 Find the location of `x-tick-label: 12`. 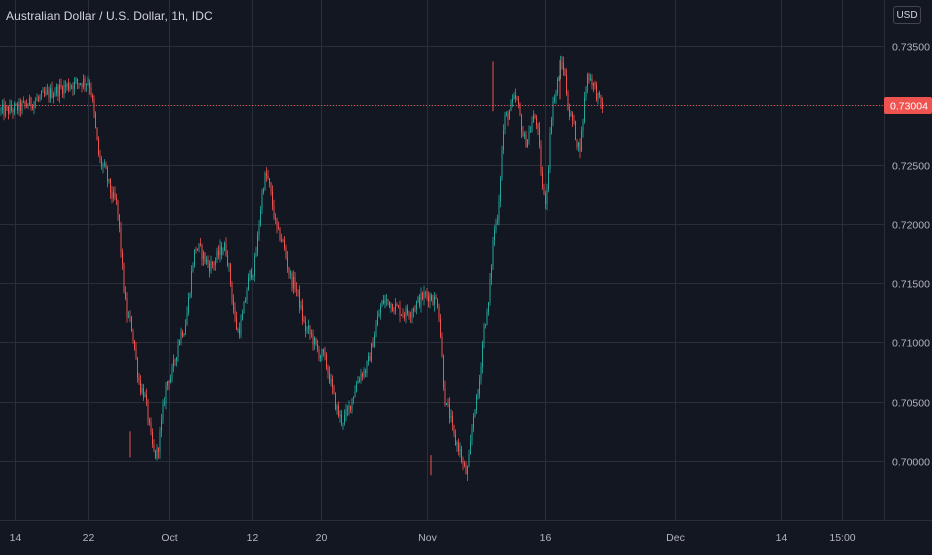

x-tick-label: 12 is located at coordinates (253, 538).